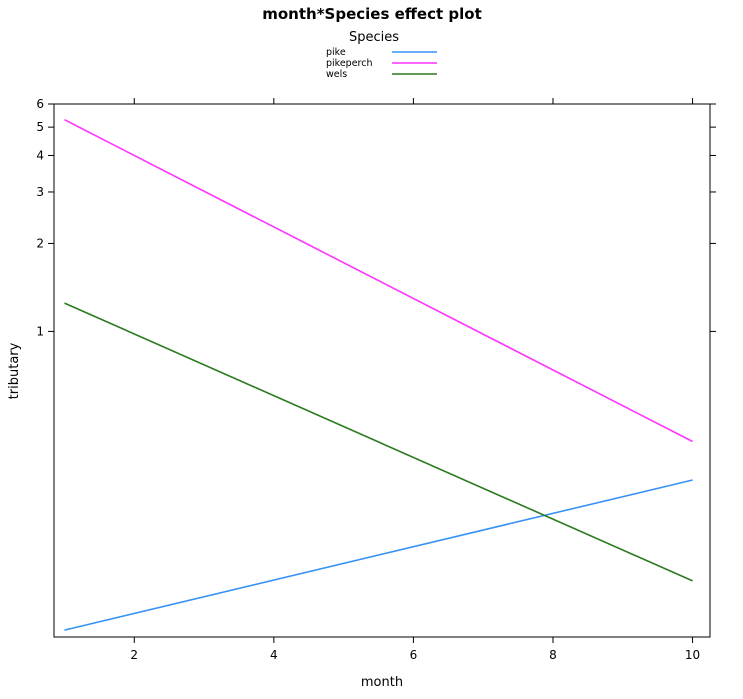 This screenshot has width=743, height=699. I want to click on x-tick-label-2: 2, so click(134, 655).